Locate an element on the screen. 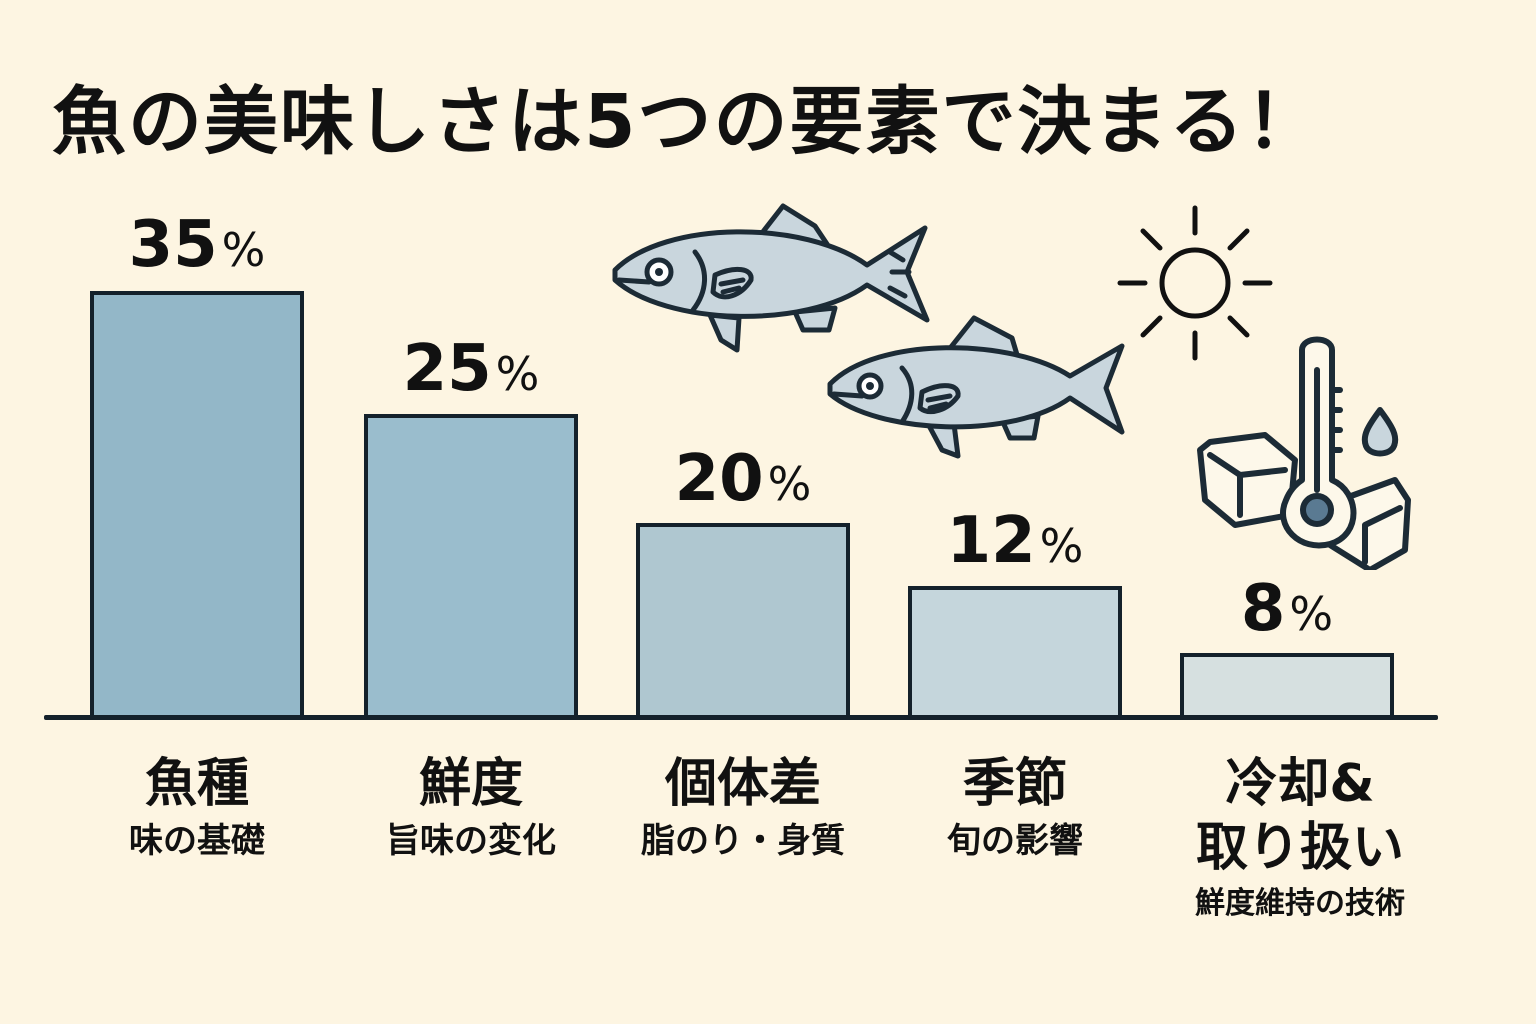  chart-title: 魚の美味しさは5つの要素で決まる！ is located at coordinates (687, 122).